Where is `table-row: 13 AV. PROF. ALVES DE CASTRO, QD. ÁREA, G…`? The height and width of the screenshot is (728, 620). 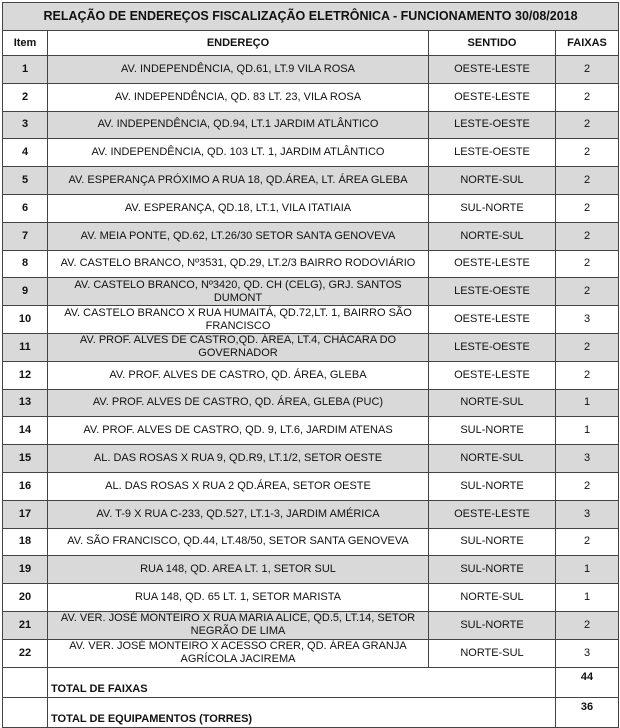
table-row: 13 AV. PROF. ALVES DE CASTRO, QD. ÁREA, G… is located at coordinates (311, 403).